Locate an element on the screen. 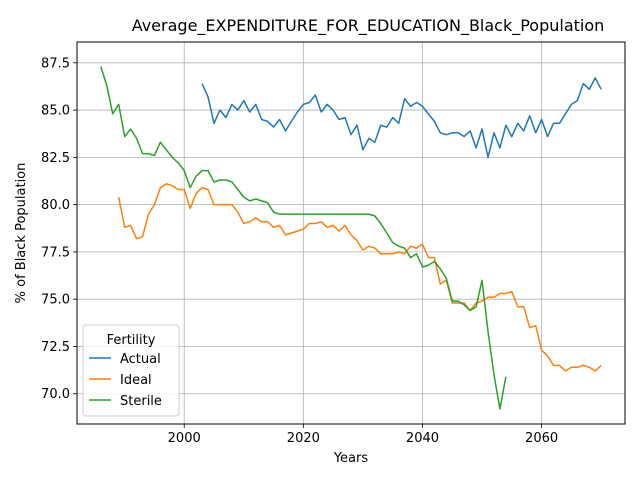 The width and height of the screenshot is (640, 480). x-tick-label: 2040 is located at coordinates (422, 438).